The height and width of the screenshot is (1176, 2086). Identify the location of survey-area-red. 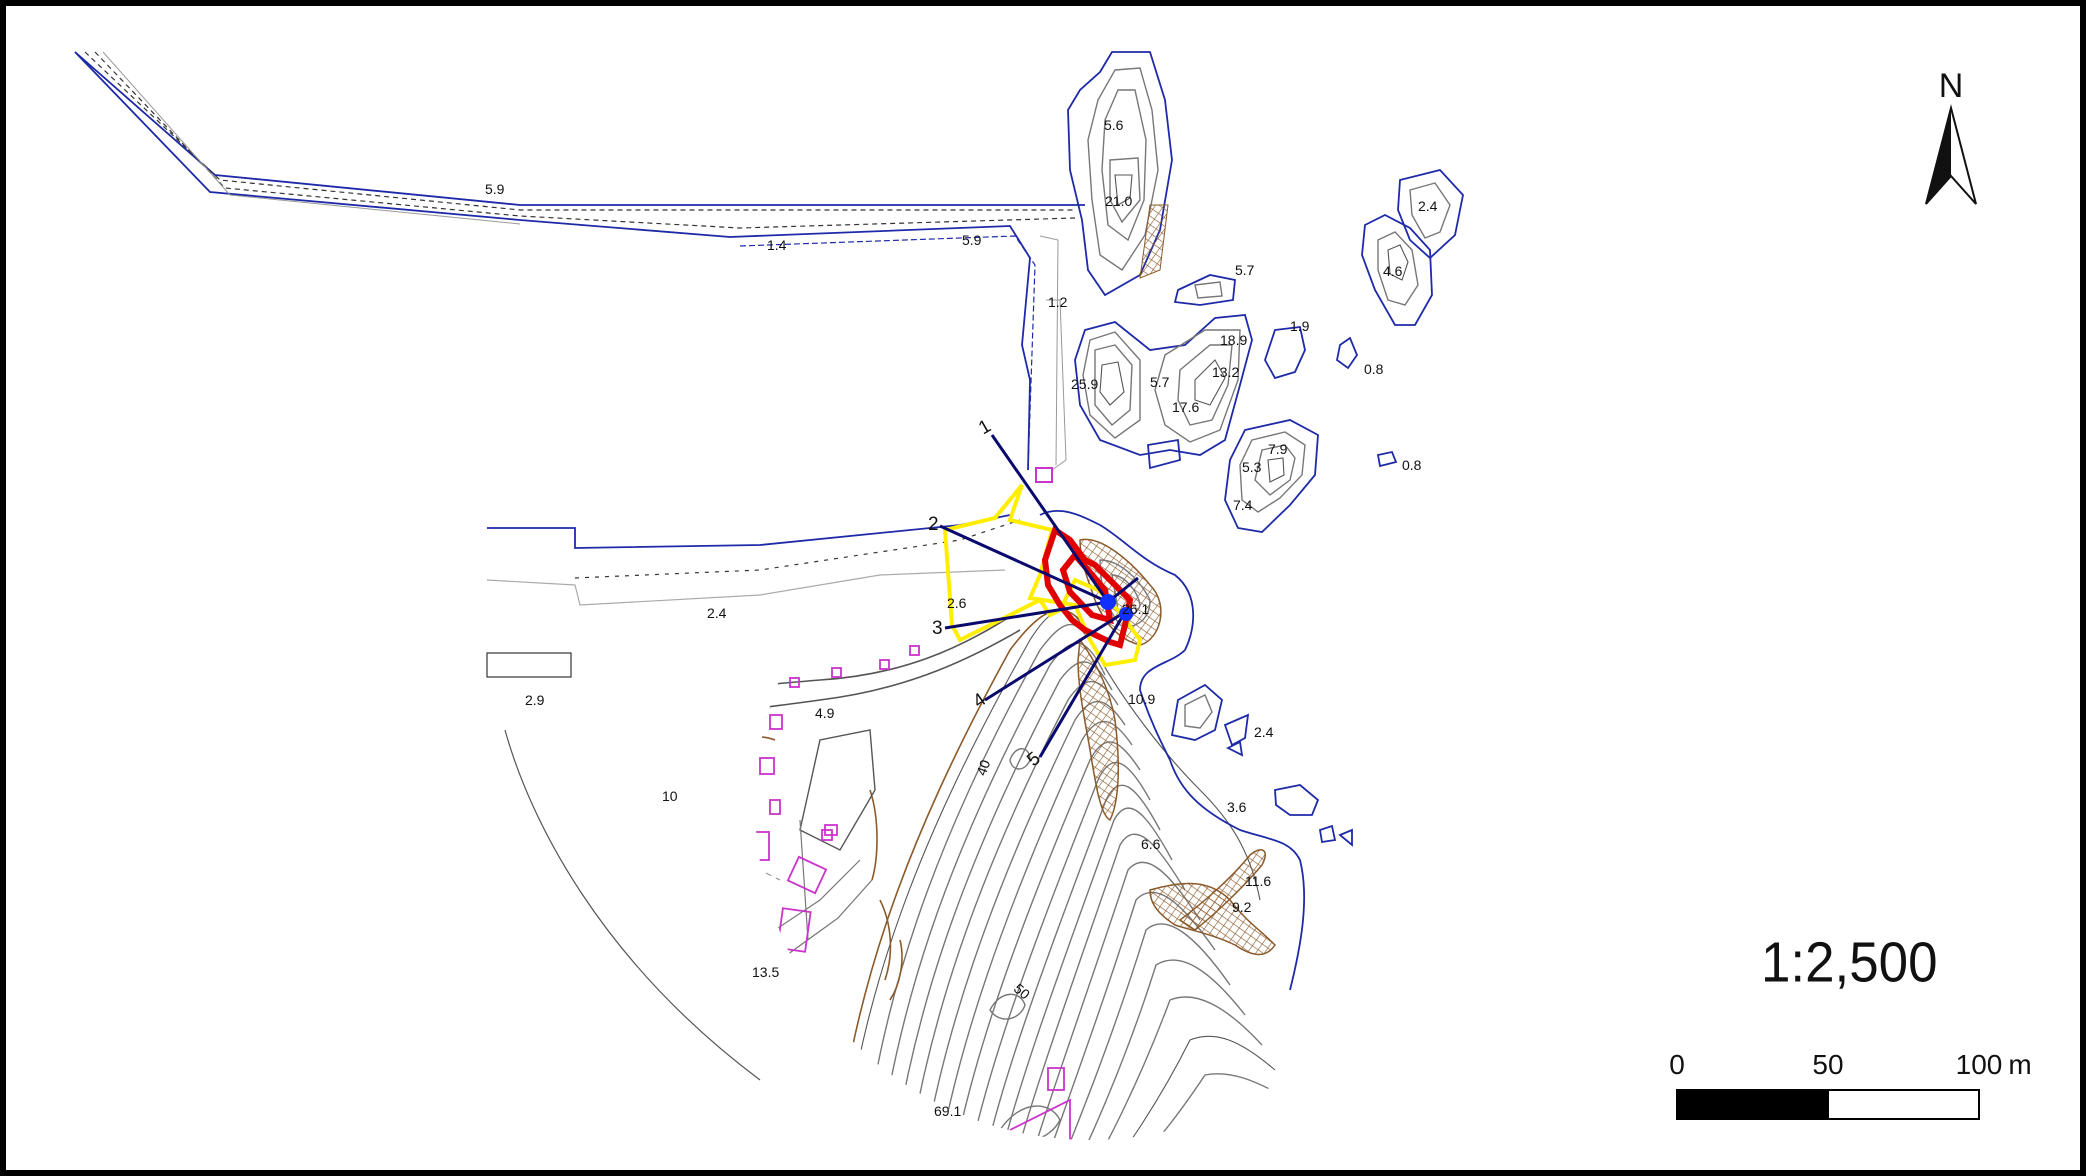
(1087, 587).